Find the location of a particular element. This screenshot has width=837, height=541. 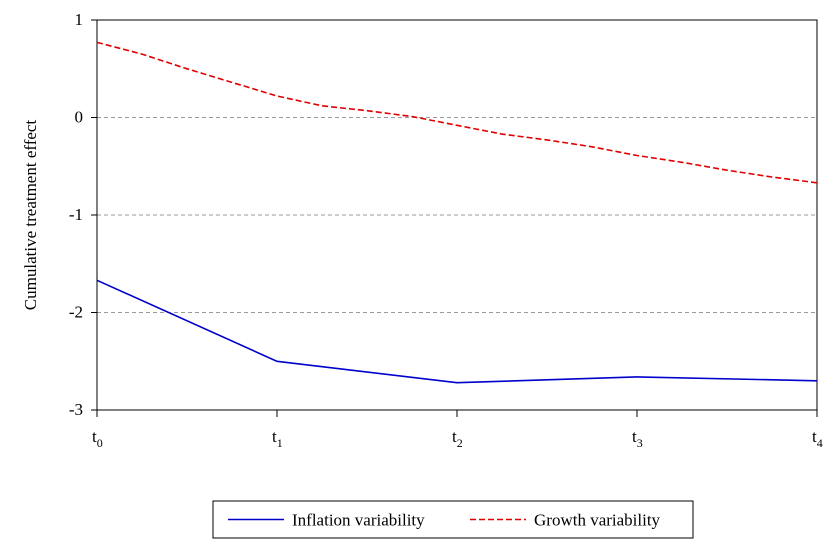

legend-box is located at coordinates (453, 519).